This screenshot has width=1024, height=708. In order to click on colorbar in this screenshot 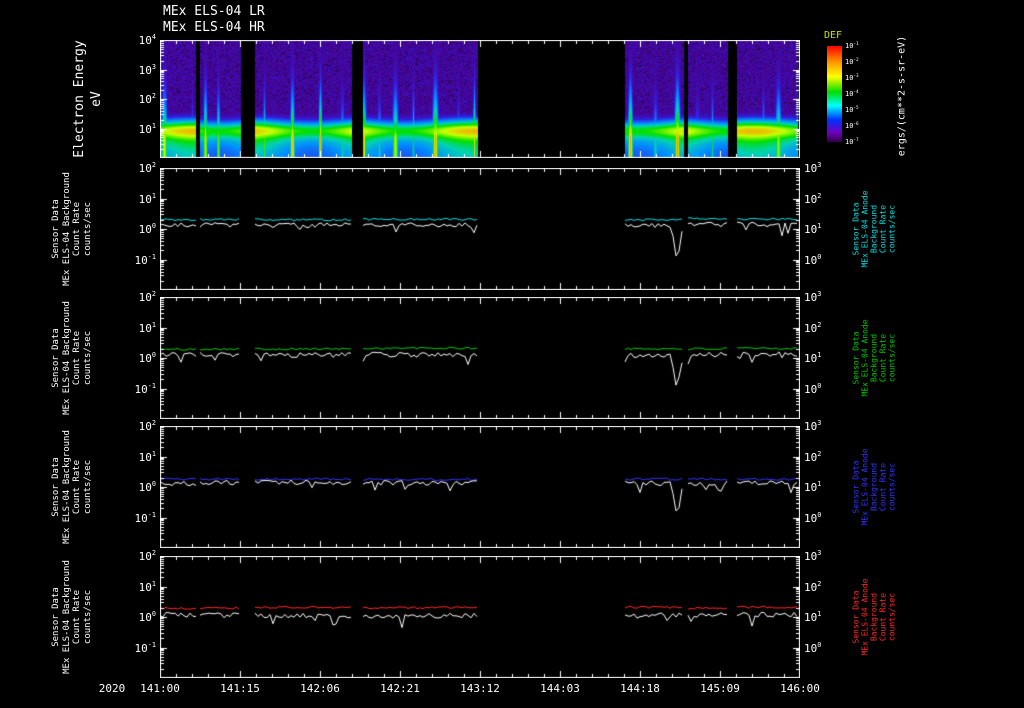, I will do `click(834, 94)`.